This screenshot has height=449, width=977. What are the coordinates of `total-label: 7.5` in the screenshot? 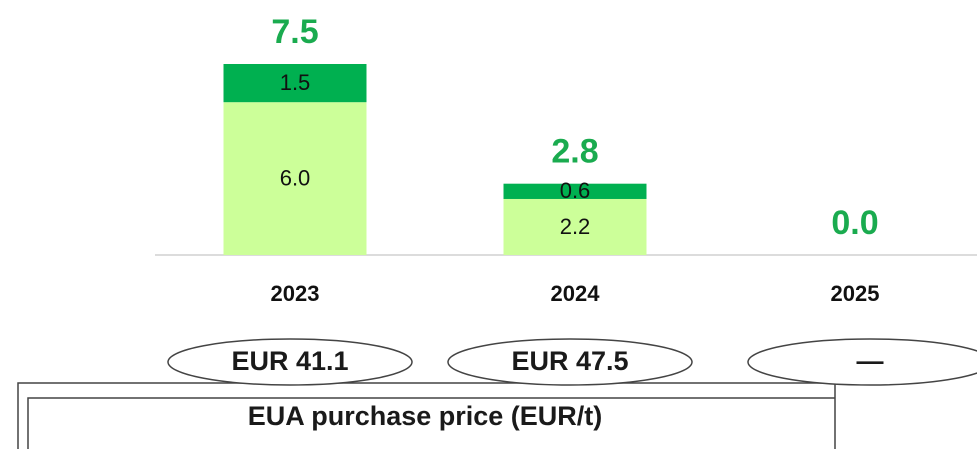 It's located at (294, 32).